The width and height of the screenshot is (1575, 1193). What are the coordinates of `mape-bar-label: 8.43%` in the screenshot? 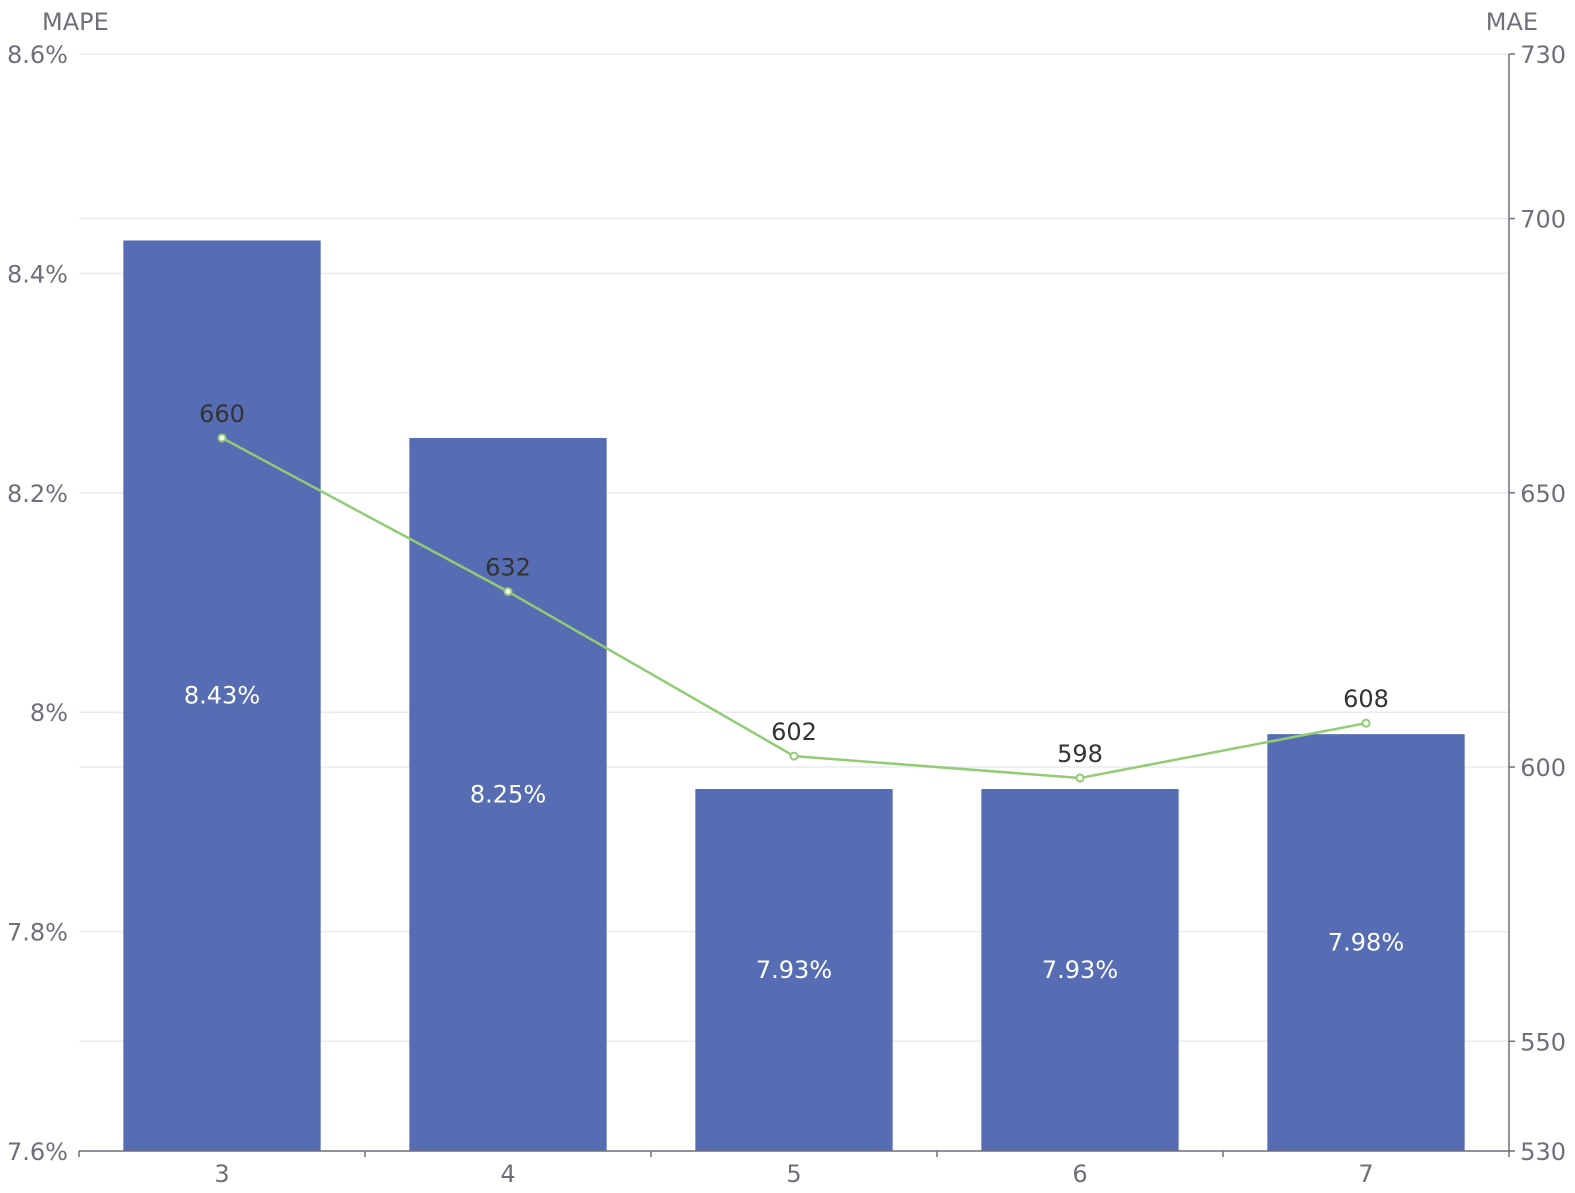 It's located at (222, 696).